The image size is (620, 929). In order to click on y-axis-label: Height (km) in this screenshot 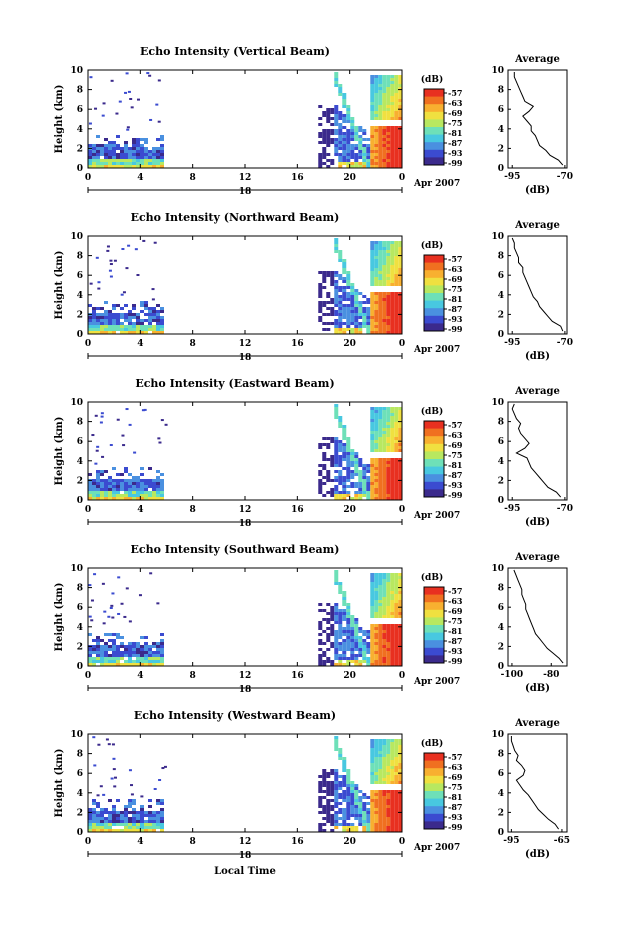, I will do `click(59, 617)`.